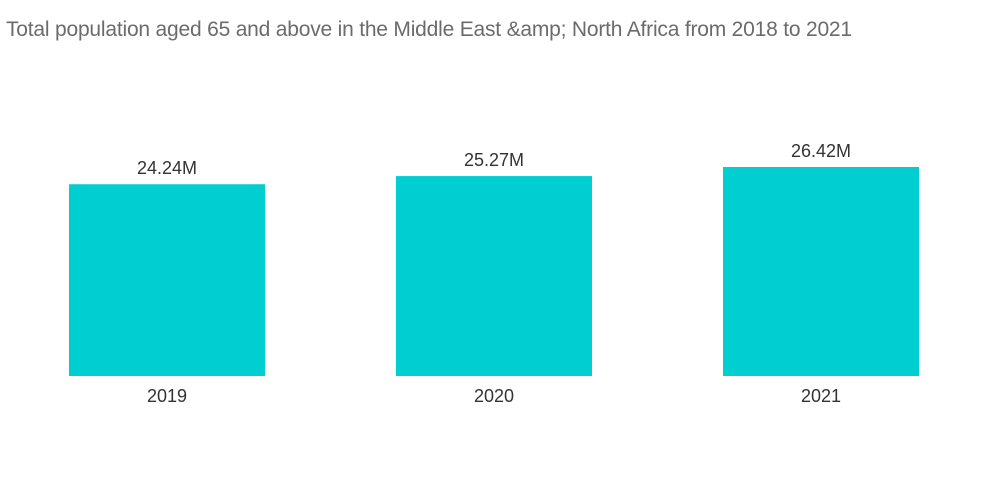 This screenshot has height=504, width=1000. What do you see at coordinates (821, 151) in the screenshot?
I see `data-label-2021: 26.42M` at bounding box center [821, 151].